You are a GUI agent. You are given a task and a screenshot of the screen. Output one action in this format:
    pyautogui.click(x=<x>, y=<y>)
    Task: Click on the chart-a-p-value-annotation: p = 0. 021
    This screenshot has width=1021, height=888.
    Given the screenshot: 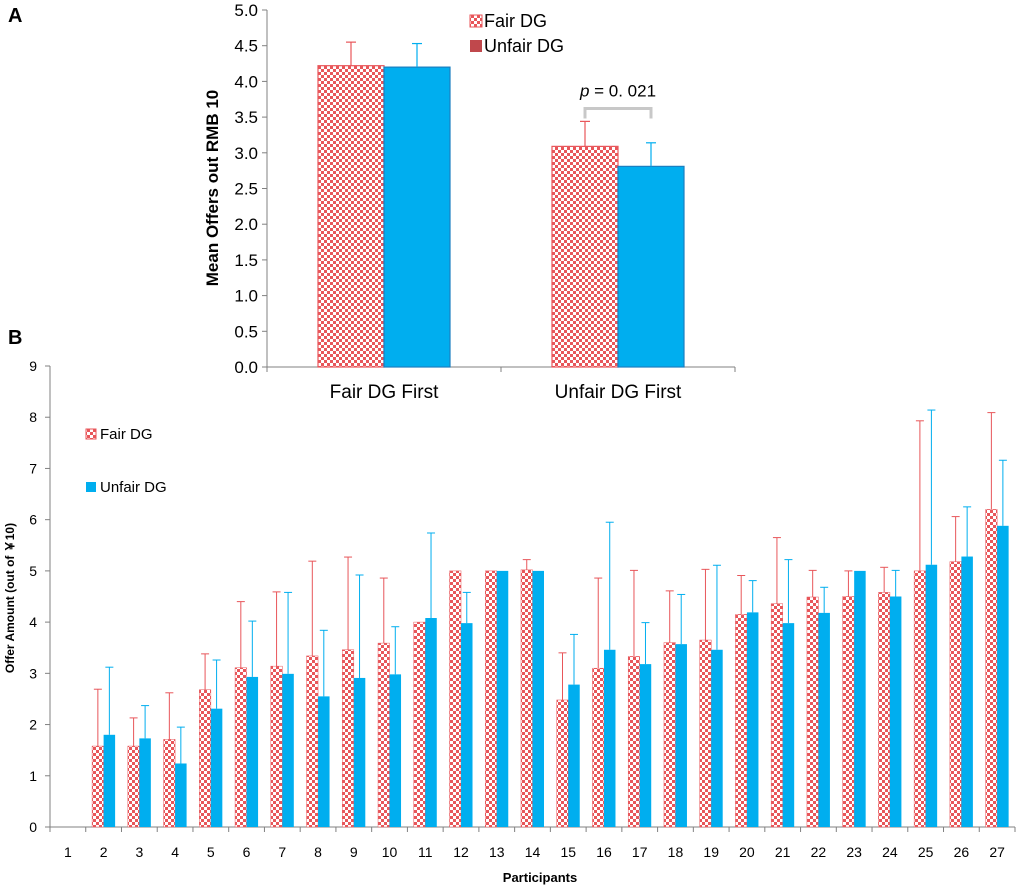 What is the action you would take?
    pyautogui.click(x=617, y=91)
    